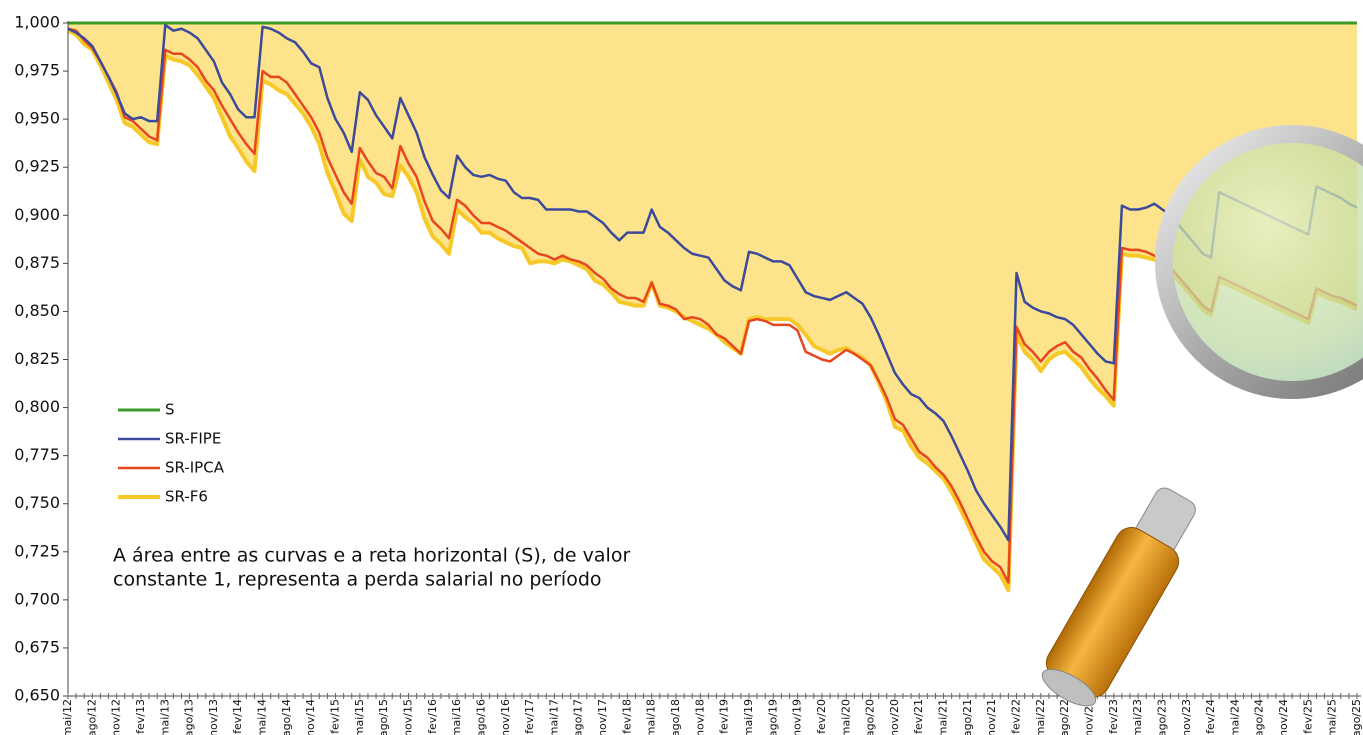 The image size is (1363, 735). Describe the element at coordinates (991, 717) in the screenshot. I see `x-tick-label: nov/21` at that location.